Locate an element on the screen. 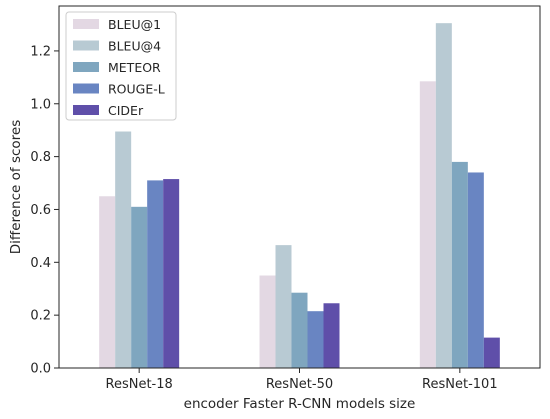  legend-label: BLEU@4 is located at coordinates (134, 46).